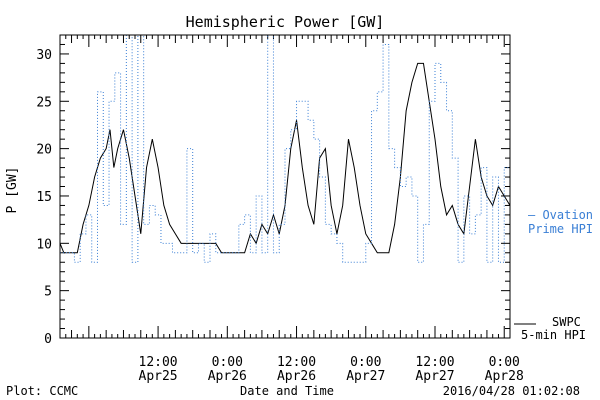 Image resolution: width=600 pixels, height=400 pixels. I want to click on plot-credit: Plot: CCMC, so click(42, 391).